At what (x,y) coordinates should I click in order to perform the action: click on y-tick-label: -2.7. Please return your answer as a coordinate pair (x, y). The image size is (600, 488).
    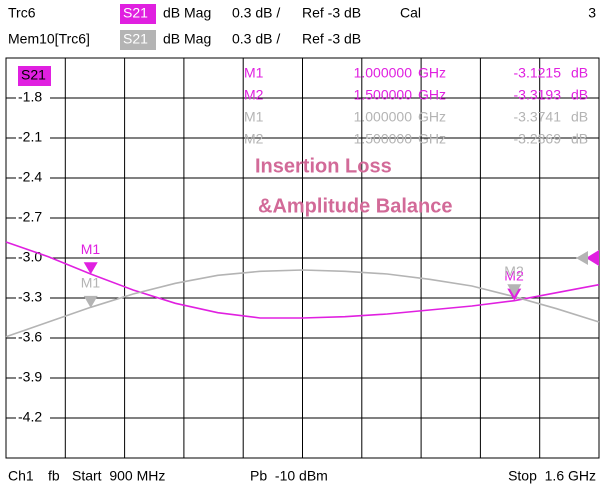
    Looking at the image, I should click on (30, 217).